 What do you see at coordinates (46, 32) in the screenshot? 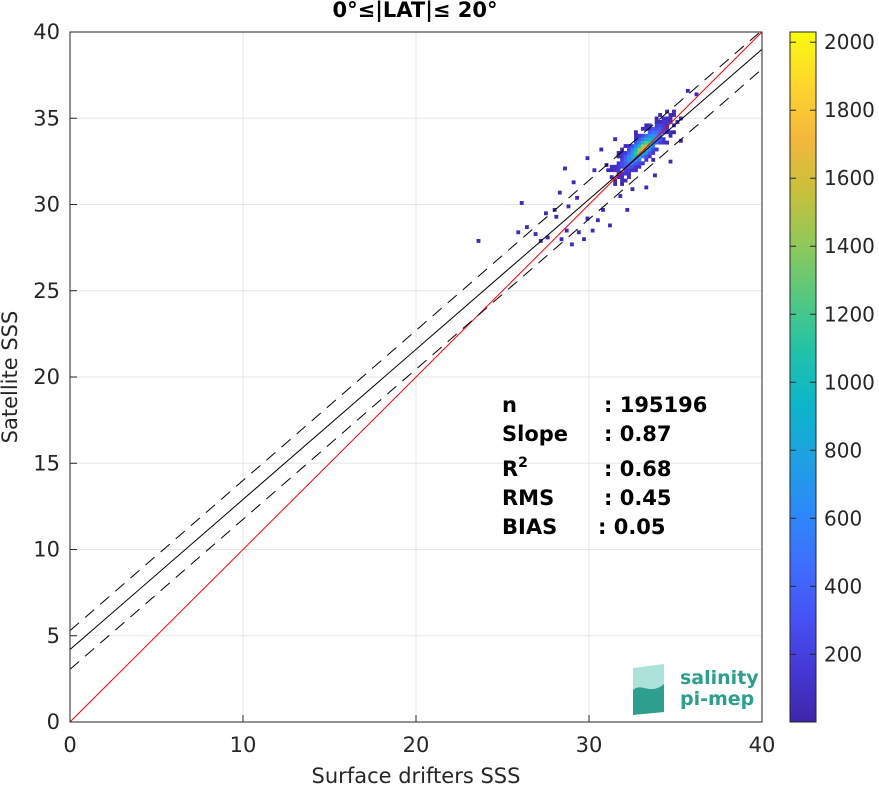
I see `y-tick-label: 40` at bounding box center [46, 32].